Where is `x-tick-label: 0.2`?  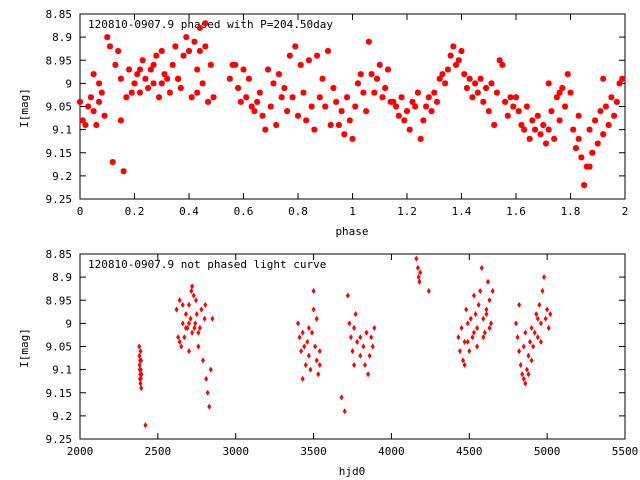
x-tick-label: 0.2 is located at coordinates (135, 211).